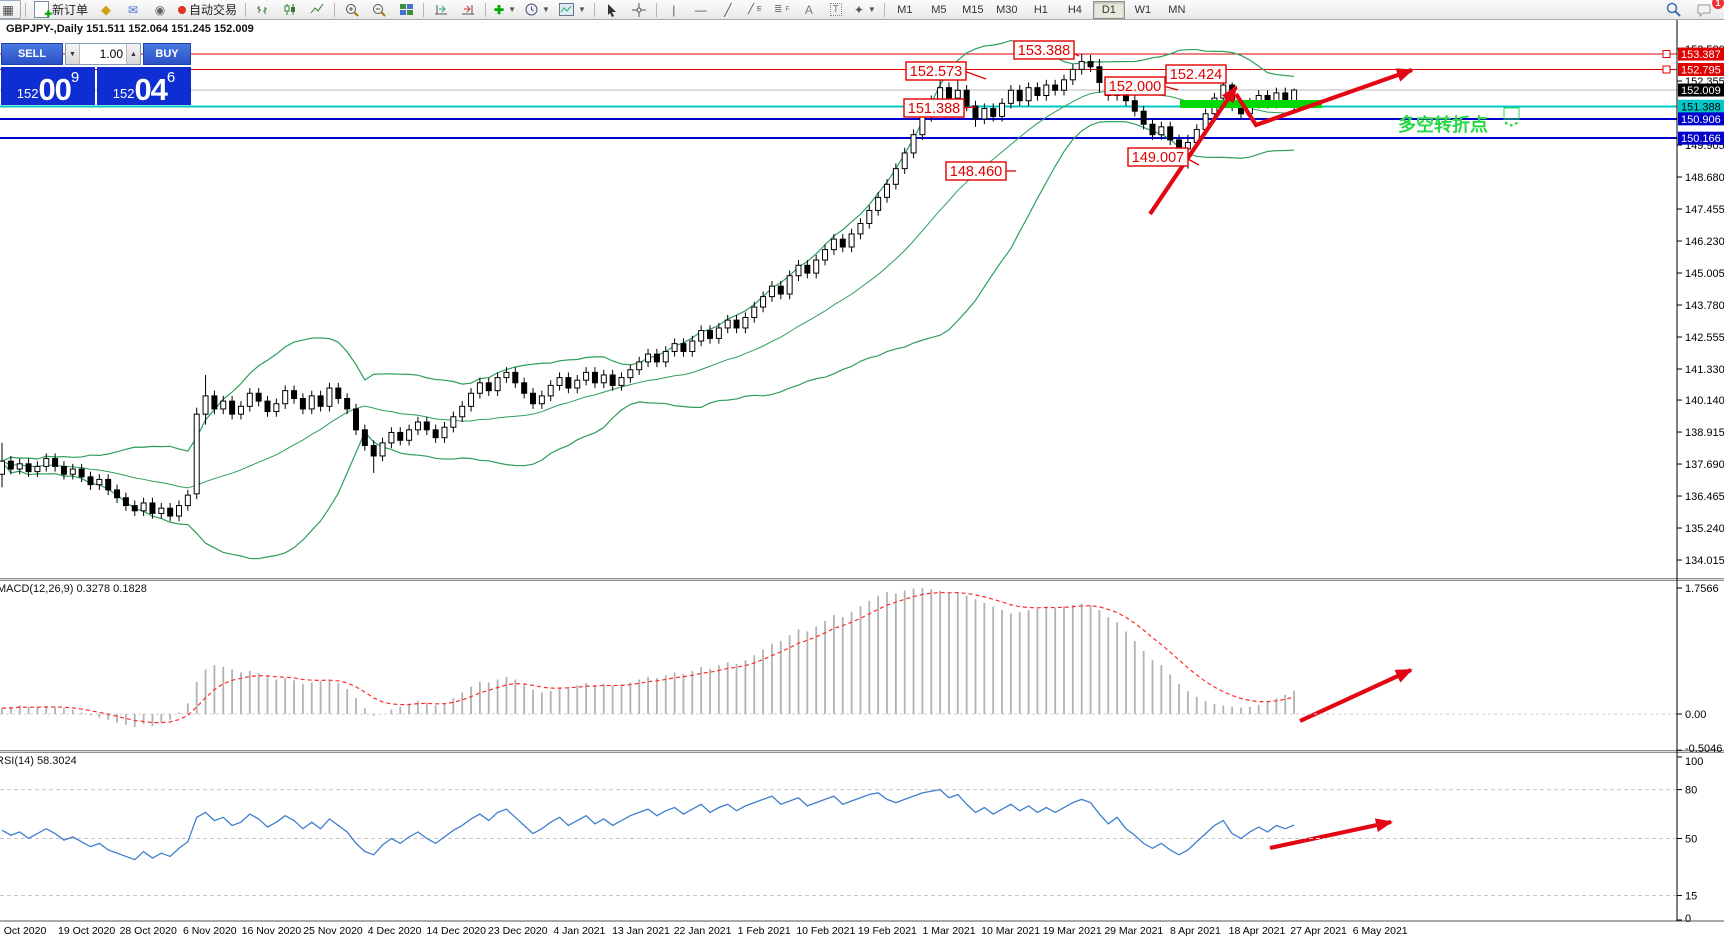  Describe the element at coordinates (728, 9) in the screenshot. I see `trendline-button: ╱` at that location.